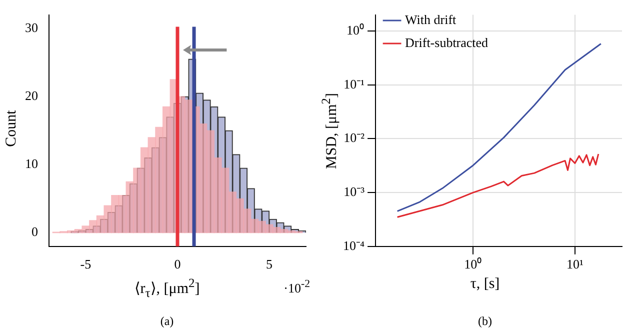 The width and height of the screenshot is (636, 335). Describe the element at coordinates (12, 129) in the screenshot. I see `y-axis-title: Count` at that location.